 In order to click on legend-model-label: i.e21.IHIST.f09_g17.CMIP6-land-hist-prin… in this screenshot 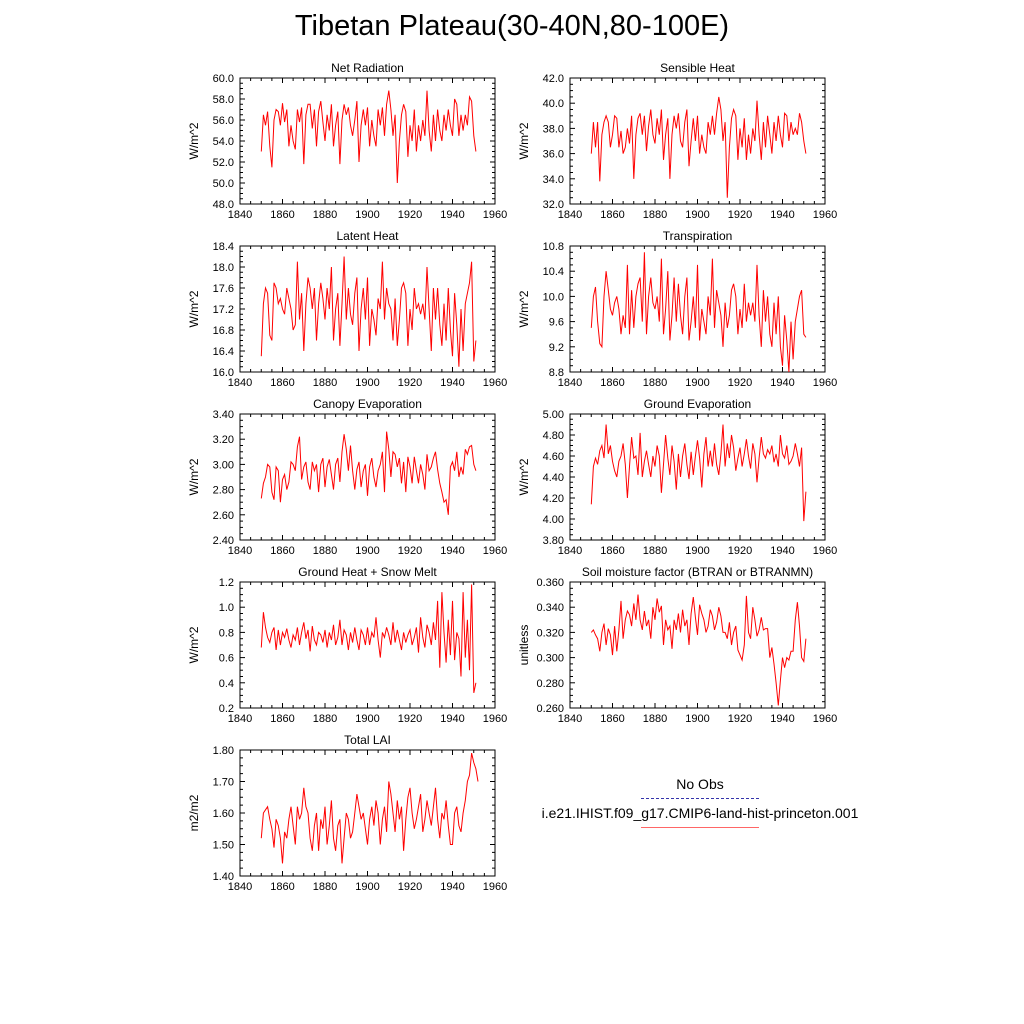, I will do `click(700, 813)`.